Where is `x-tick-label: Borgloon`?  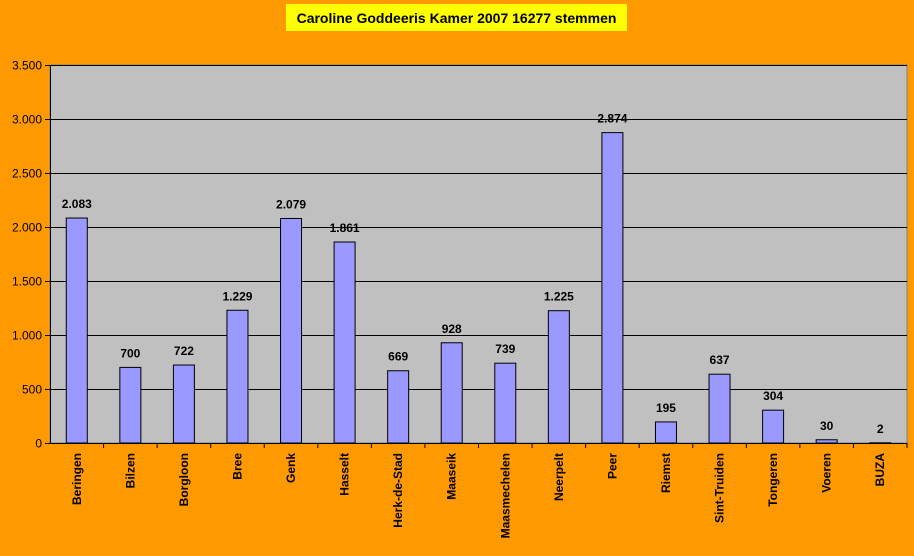
x-tick-label: Borgloon is located at coordinates (184, 479).